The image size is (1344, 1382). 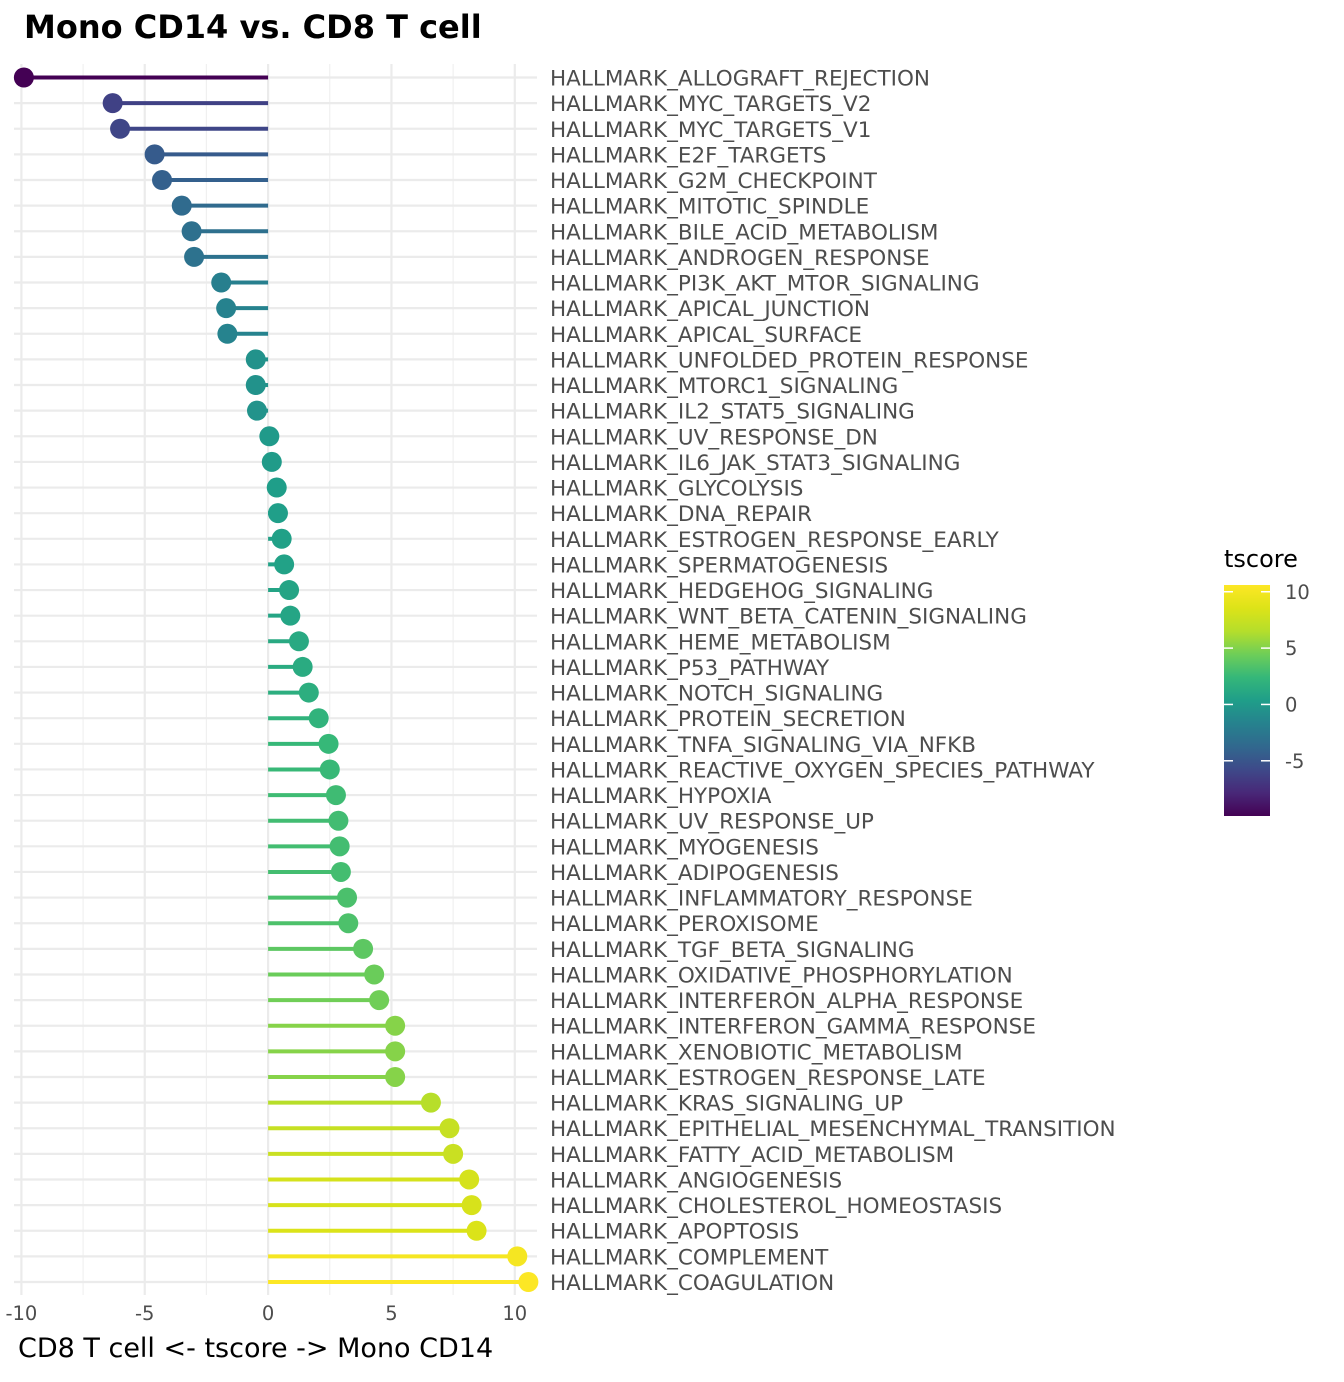 I want to click on x-tick-label: 0, so click(x=268, y=1313).